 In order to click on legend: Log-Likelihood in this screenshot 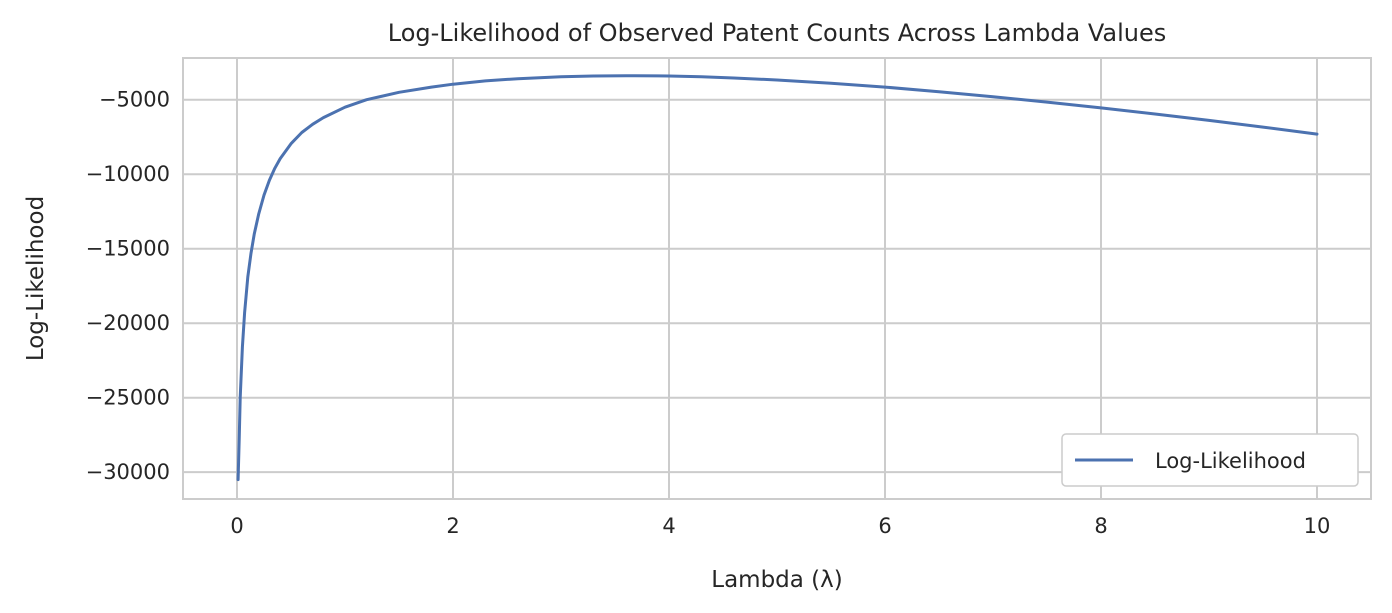, I will do `click(1210, 460)`.